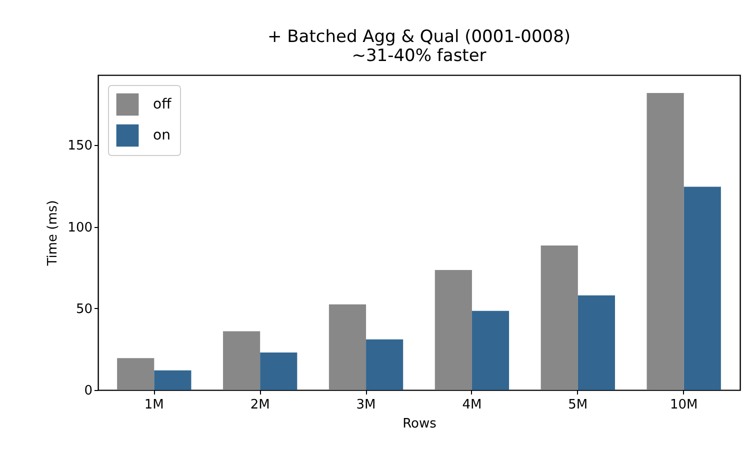  What do you see at coordinates (84, 309) in the screenshot?
I see `y-tick-label: 50` at bounding box center [84, 309].